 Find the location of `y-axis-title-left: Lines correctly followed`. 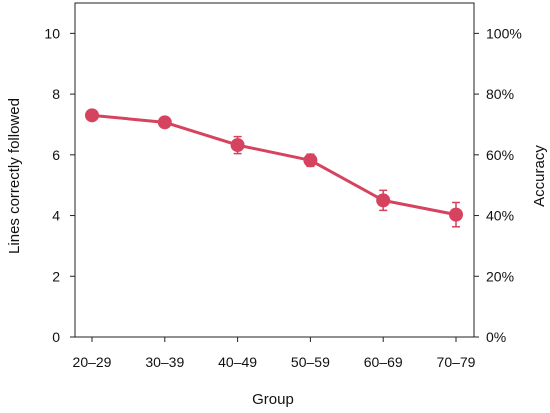

y-axis-title-left: Lines correctly followed is located at coordinates (14, 176).